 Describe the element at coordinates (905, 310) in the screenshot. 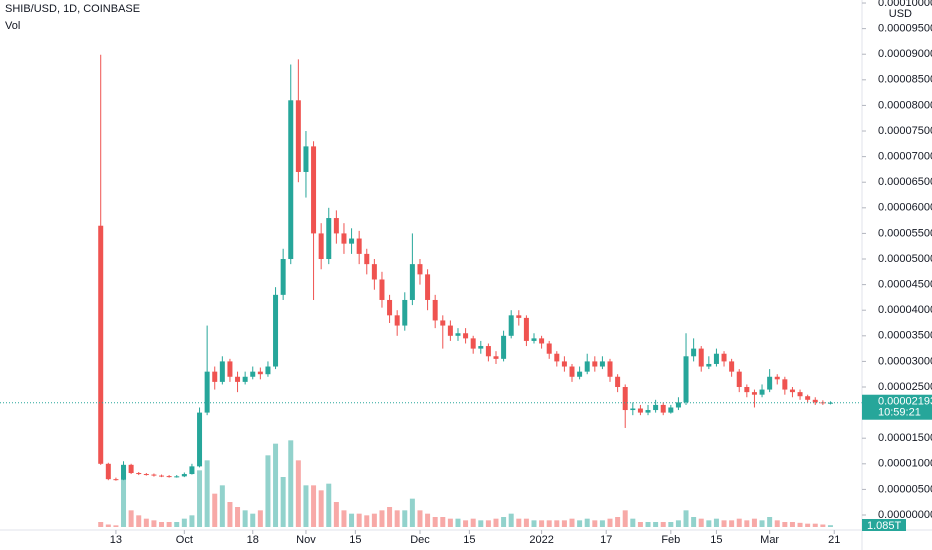

I see `y-tick-label: 0.00004000` at that location.